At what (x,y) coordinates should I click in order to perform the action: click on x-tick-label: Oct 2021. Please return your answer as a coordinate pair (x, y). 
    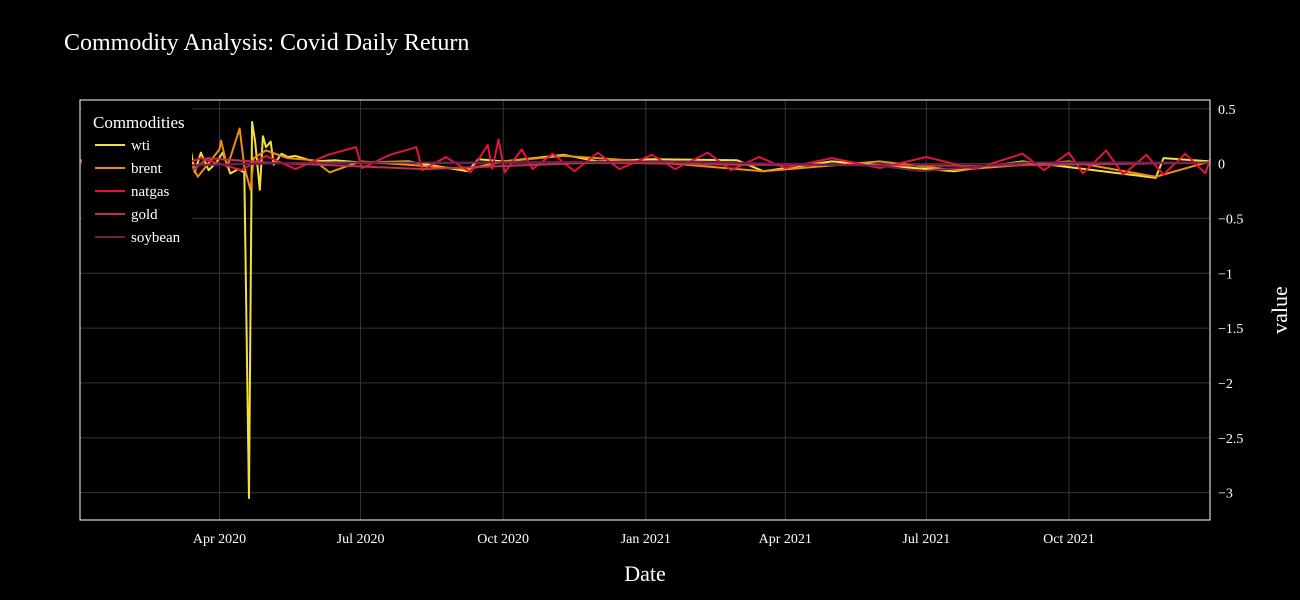
    Looking at the image, I should click on (1069, 539).